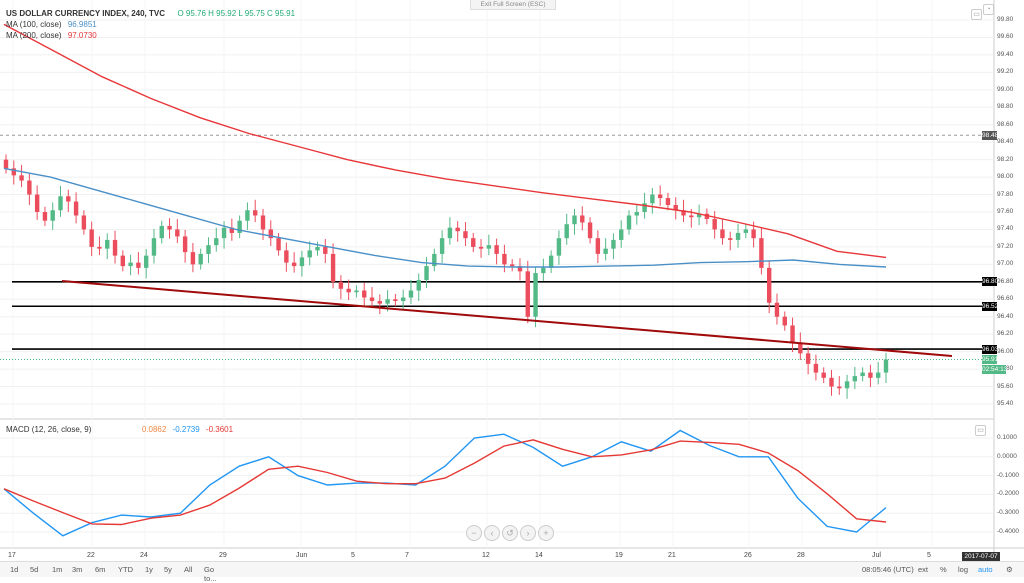 This screenshot has width=1024, height=583. I want to click on price-tag: 96.52, so click(990, 306).